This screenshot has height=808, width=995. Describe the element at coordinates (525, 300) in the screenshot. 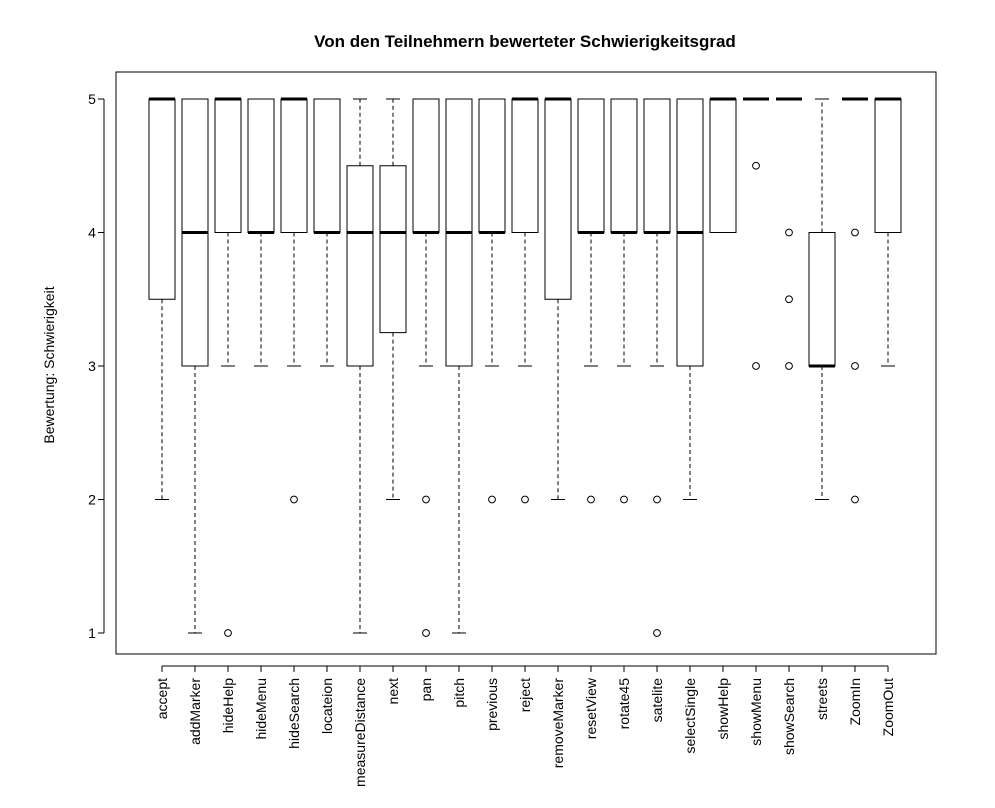

I see `box-reject` at that location.